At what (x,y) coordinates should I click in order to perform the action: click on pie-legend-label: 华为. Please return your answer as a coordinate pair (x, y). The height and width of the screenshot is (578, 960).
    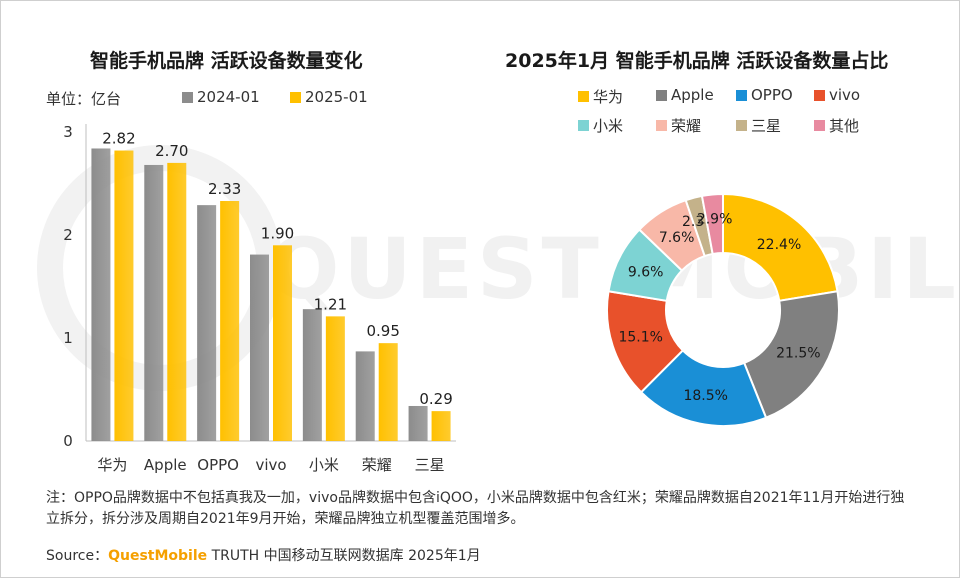
    Looking at the image, I should click on (608, 97).